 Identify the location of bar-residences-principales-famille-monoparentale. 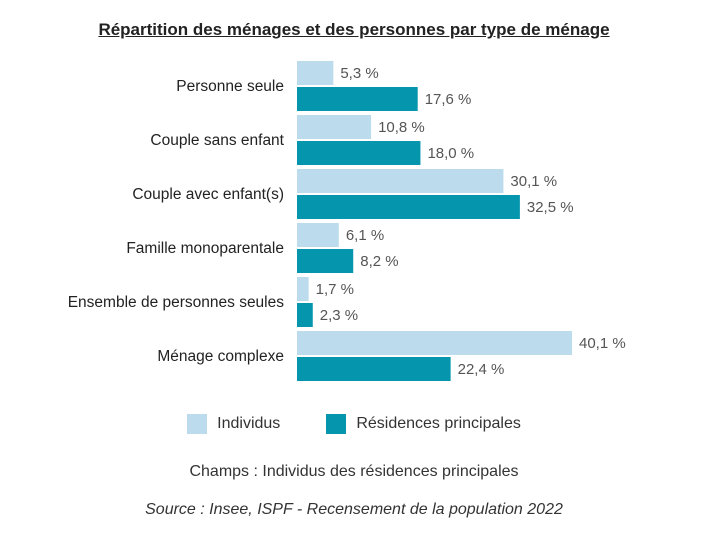
(325, 261).